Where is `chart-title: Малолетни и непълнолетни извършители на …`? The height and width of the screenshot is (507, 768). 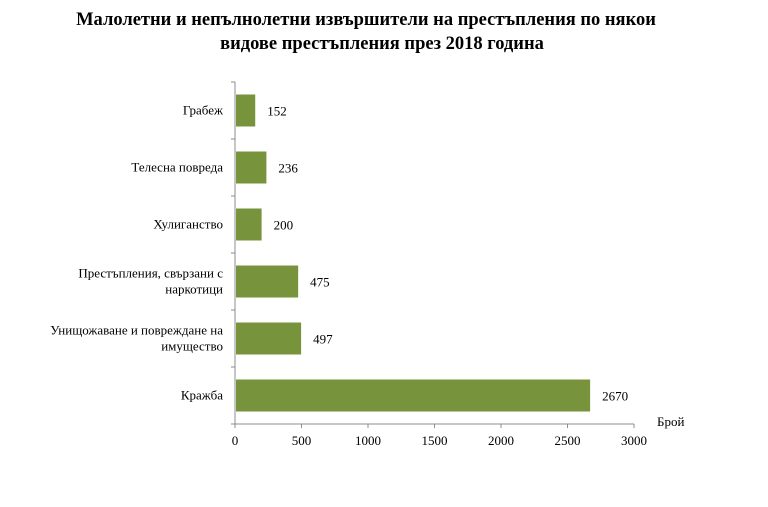 chart-title: Малолетни и непълнолетни извършители на … is located at coordinates (384, 32).